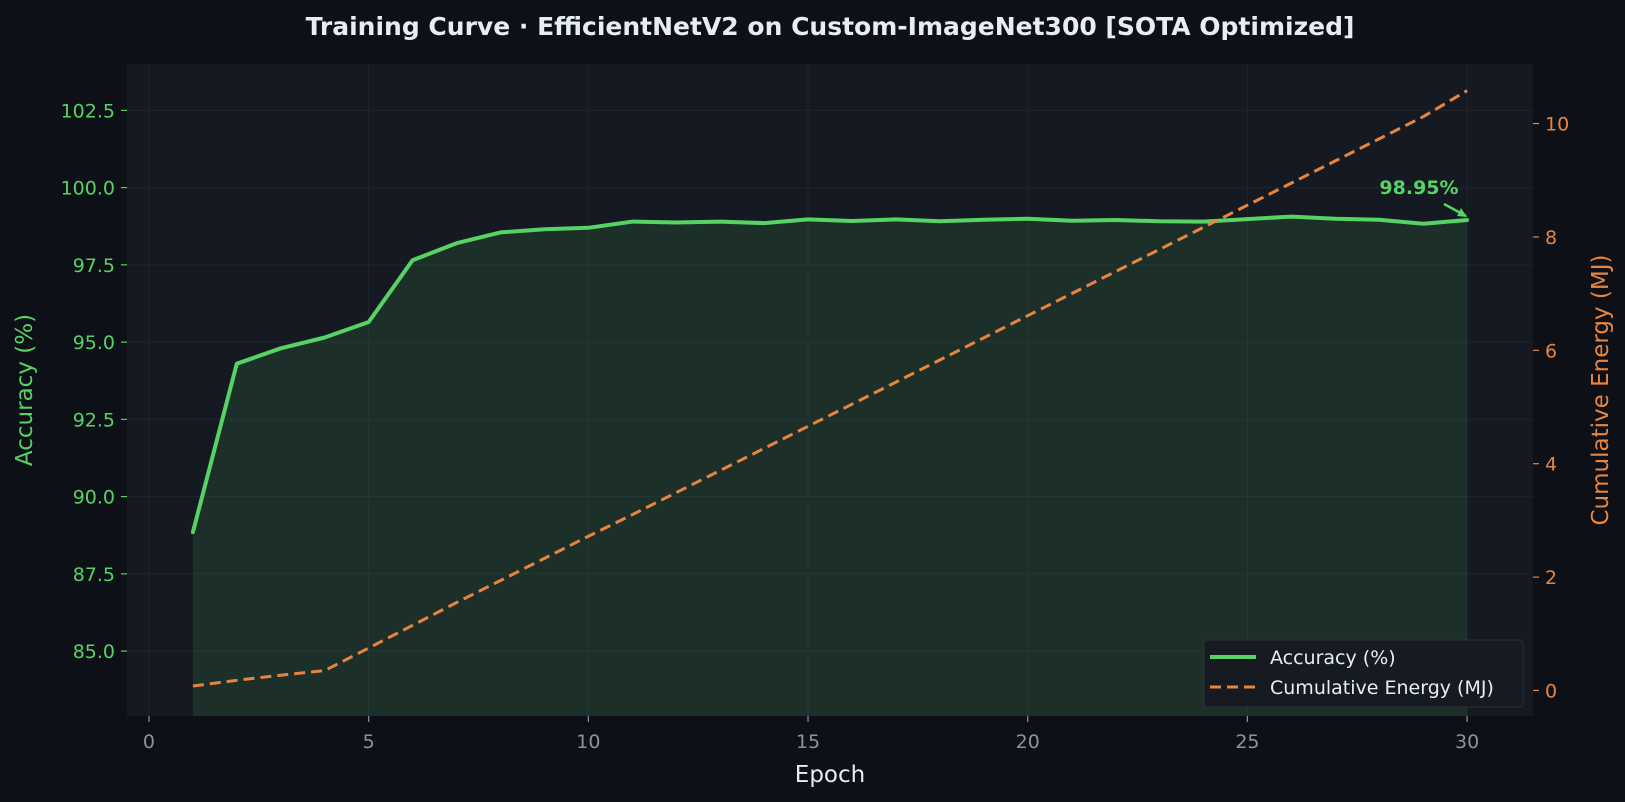 Image resolution: width=1625 pixels, height=802 pixels. What do you see at coordinates (1467, 742) in the screenshot?
I see `x-tick-label: 30` at bounding box center [1467, 742].